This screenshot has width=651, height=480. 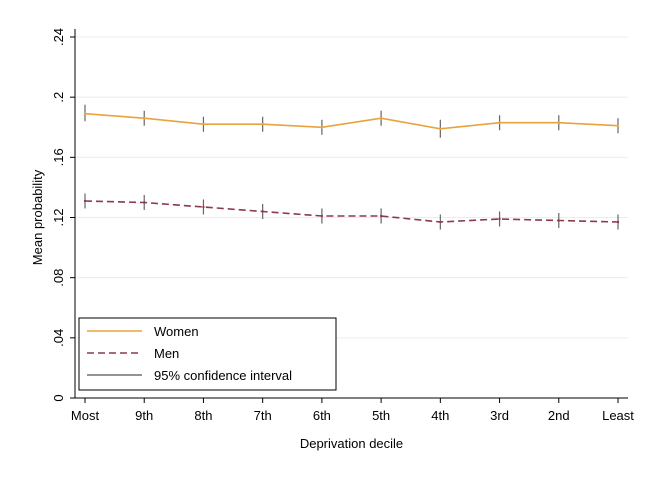 What do you see at coordinates (58, 217) in the screenshot?
I see `y-tick-label: .12` at bounding box center [58, 217].